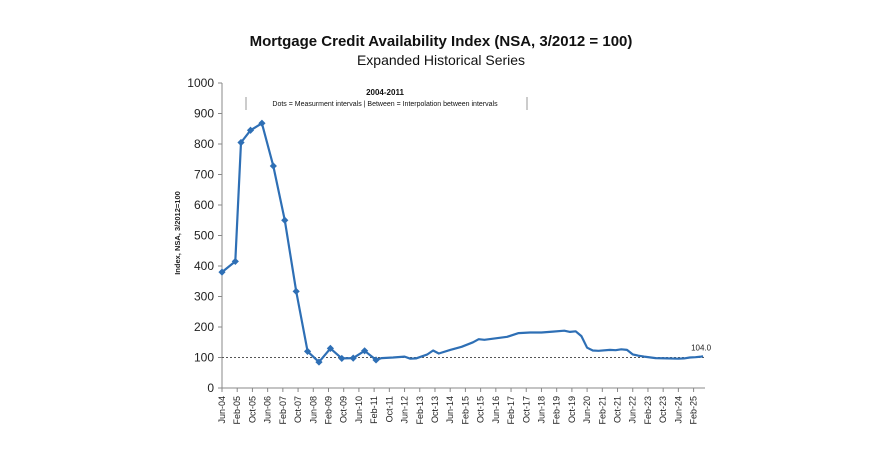 Image resolution: width=883 pixels, height=460 pixels. I want to click on y-tick-label: 700, so click(204, 175).